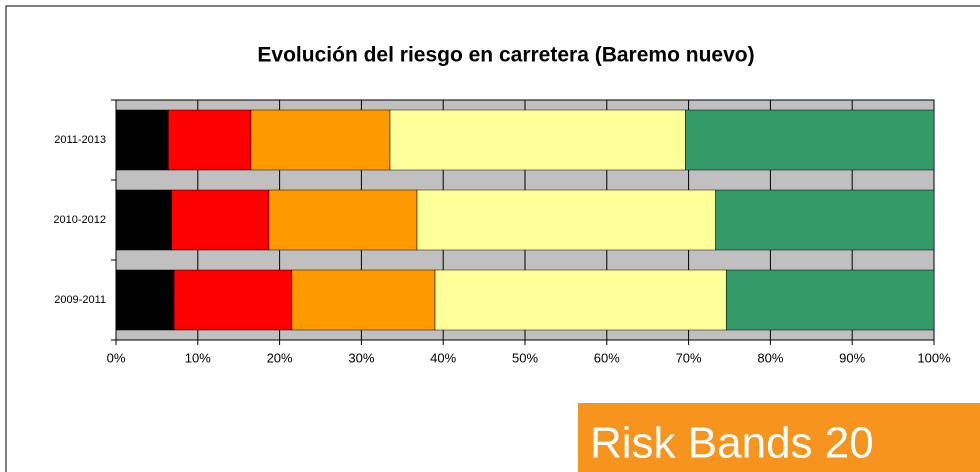  I want to click on x-tick-label: 70%, so click(689, 357).